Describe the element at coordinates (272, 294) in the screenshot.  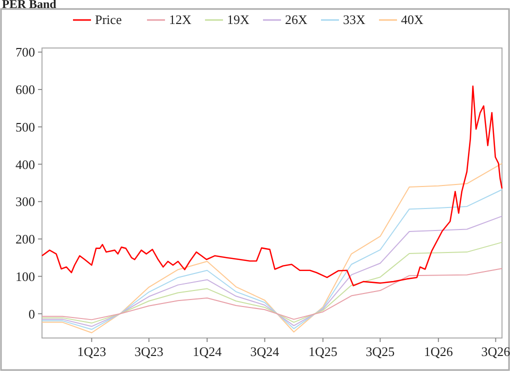
I see `line-series` at that location.